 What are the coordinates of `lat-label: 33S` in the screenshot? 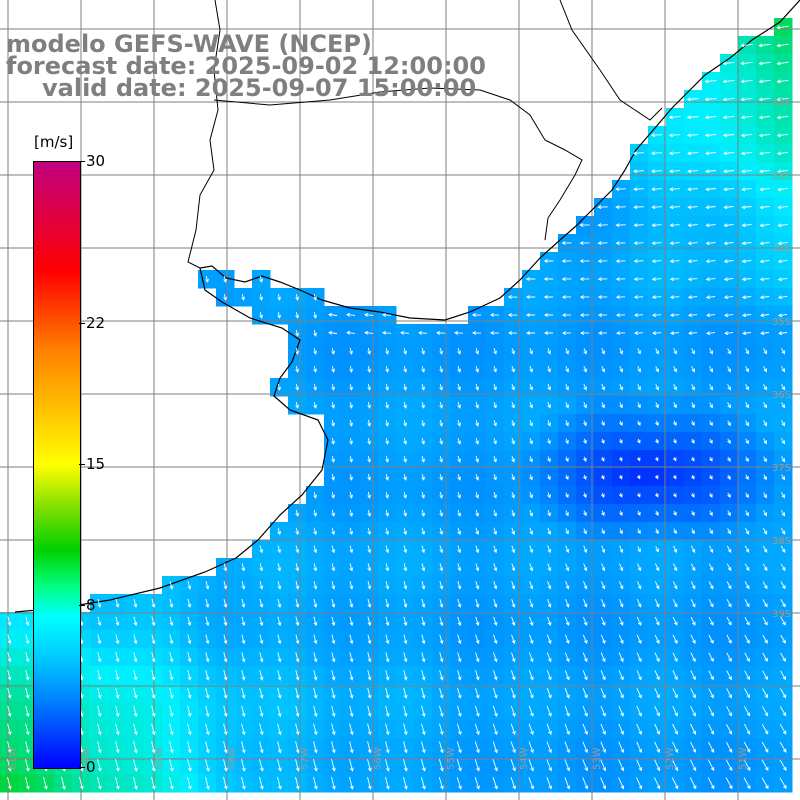 It's located at (781, 176).